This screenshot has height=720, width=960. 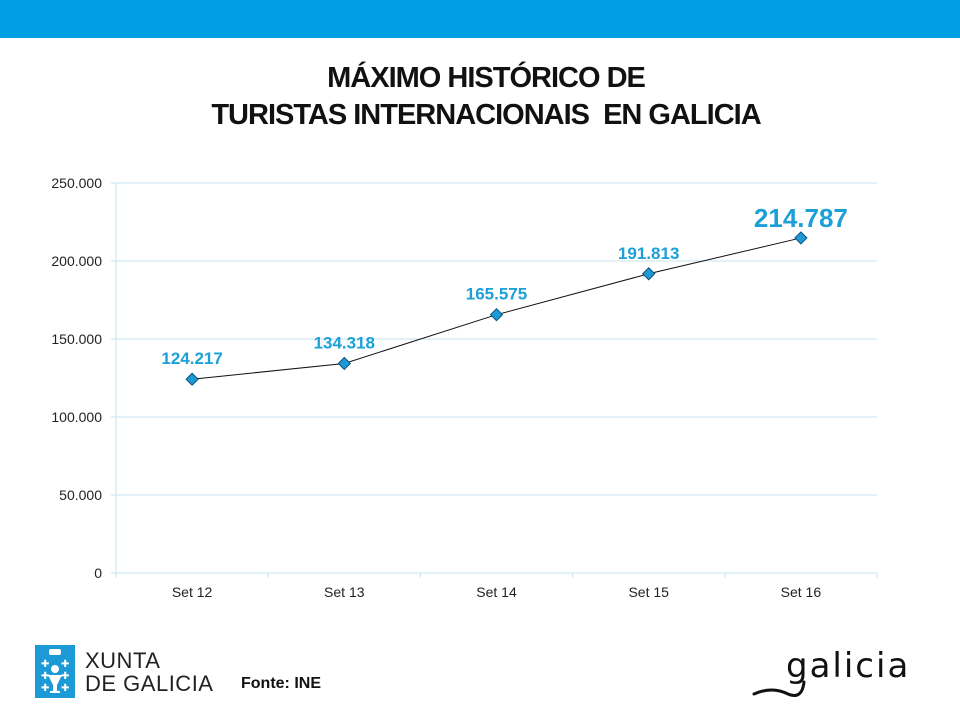 What do you see at coordinates (496, 592) in the screenshot?
I see `x-tick-label: Set 14` at bounding box center [496, 592].